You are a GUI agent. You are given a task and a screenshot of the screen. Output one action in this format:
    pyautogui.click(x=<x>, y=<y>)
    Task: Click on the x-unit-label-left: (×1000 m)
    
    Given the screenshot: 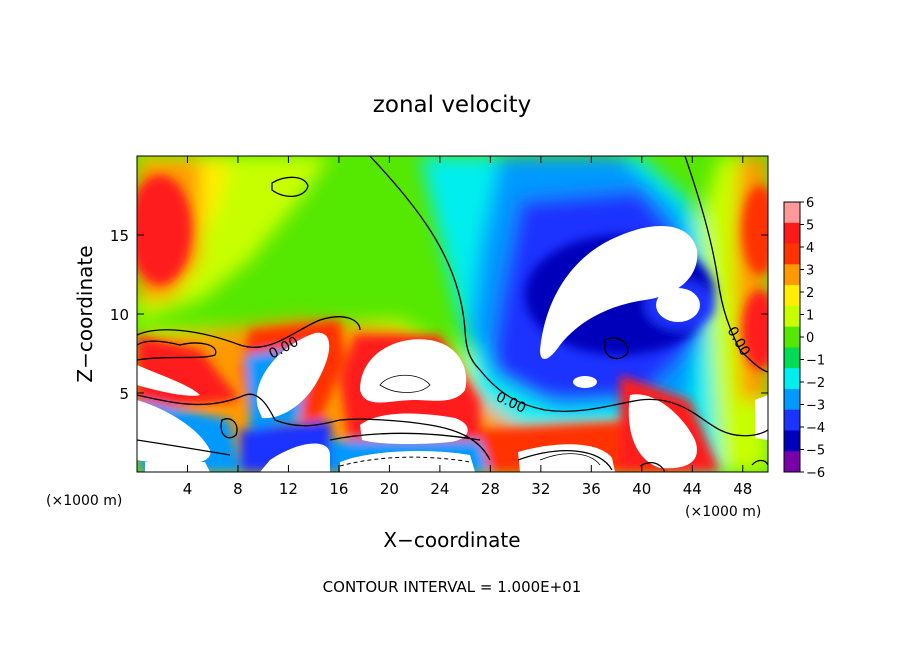 What is the action you would take?
    pyautogui.click(x=84, y=501)
    